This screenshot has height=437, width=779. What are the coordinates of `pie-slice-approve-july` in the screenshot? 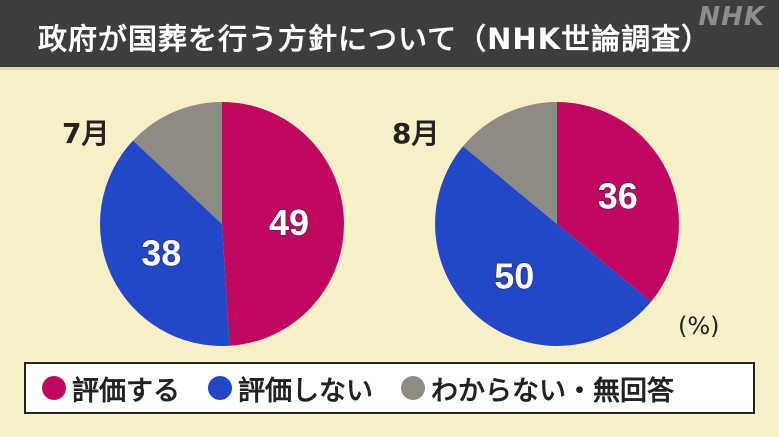 It's located at (283, 224).